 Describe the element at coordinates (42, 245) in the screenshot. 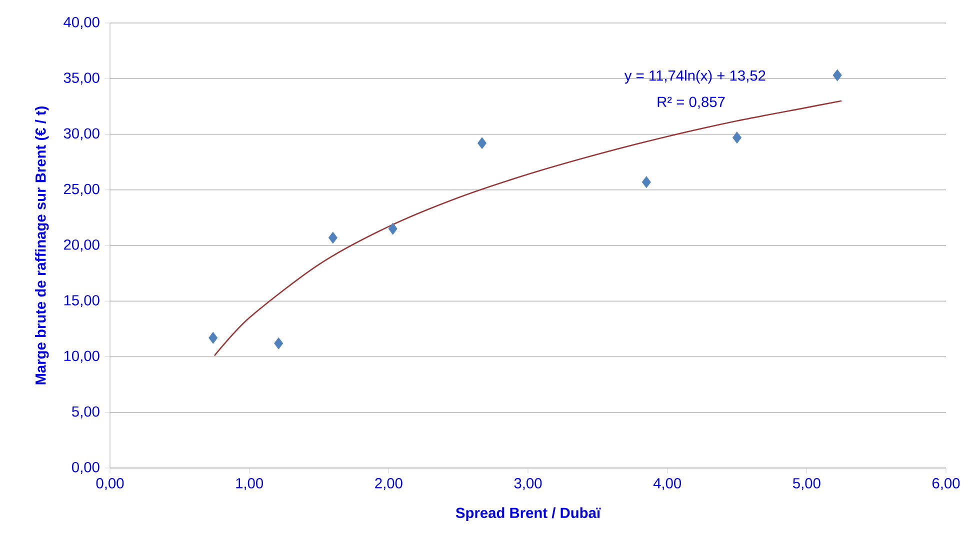

I see `y-axis-title: Marge brute de raffinage sur Brent (€ / t)` at that location.